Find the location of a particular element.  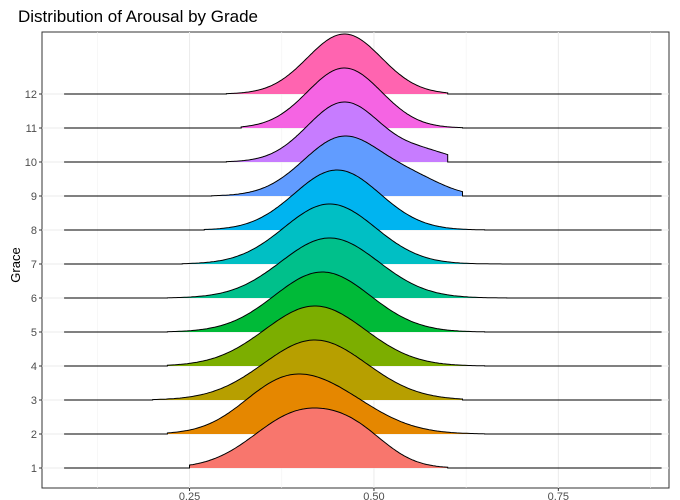

x-tick-label: 0.25 is located at coordinates (189, 495).